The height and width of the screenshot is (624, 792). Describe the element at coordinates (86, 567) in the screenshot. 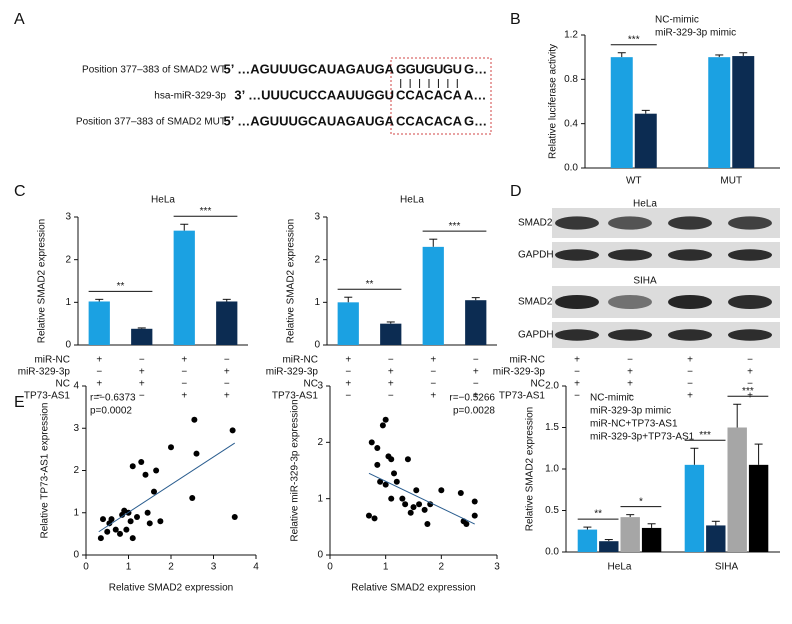

I see `x-tick-label: 0` at that location.